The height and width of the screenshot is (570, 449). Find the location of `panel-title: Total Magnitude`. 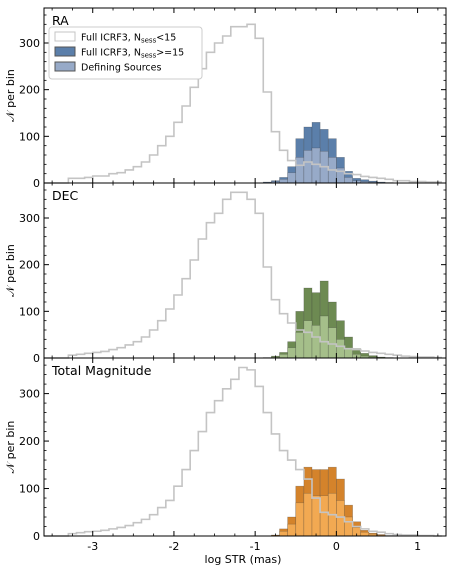

panel-title: Total Magnitude is located at coordinates (101, 370).